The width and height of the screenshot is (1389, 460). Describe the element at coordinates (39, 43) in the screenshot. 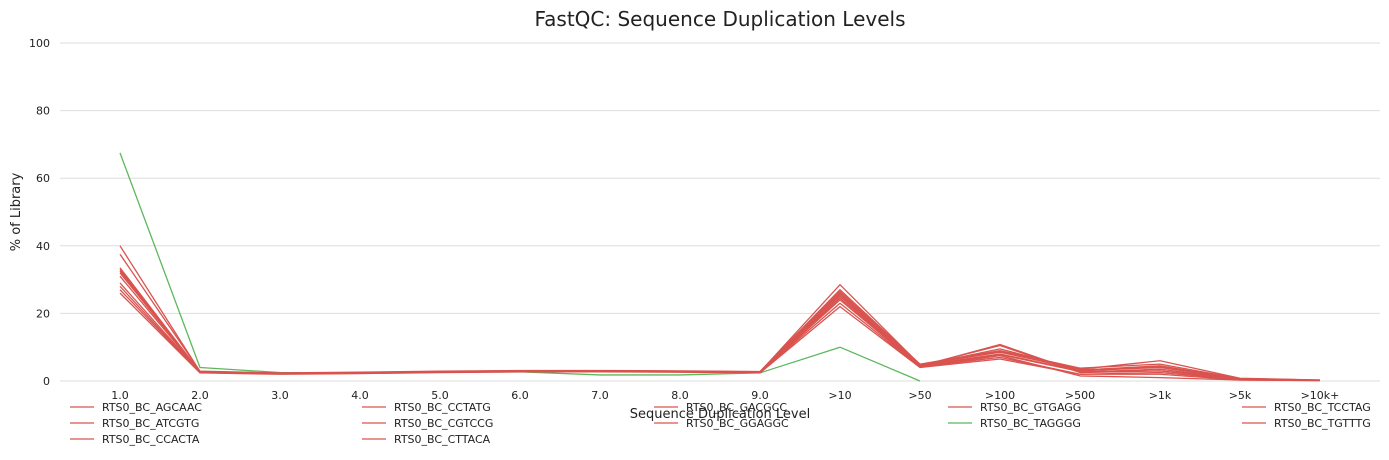

I see `y-tick-label: 100` at that location.